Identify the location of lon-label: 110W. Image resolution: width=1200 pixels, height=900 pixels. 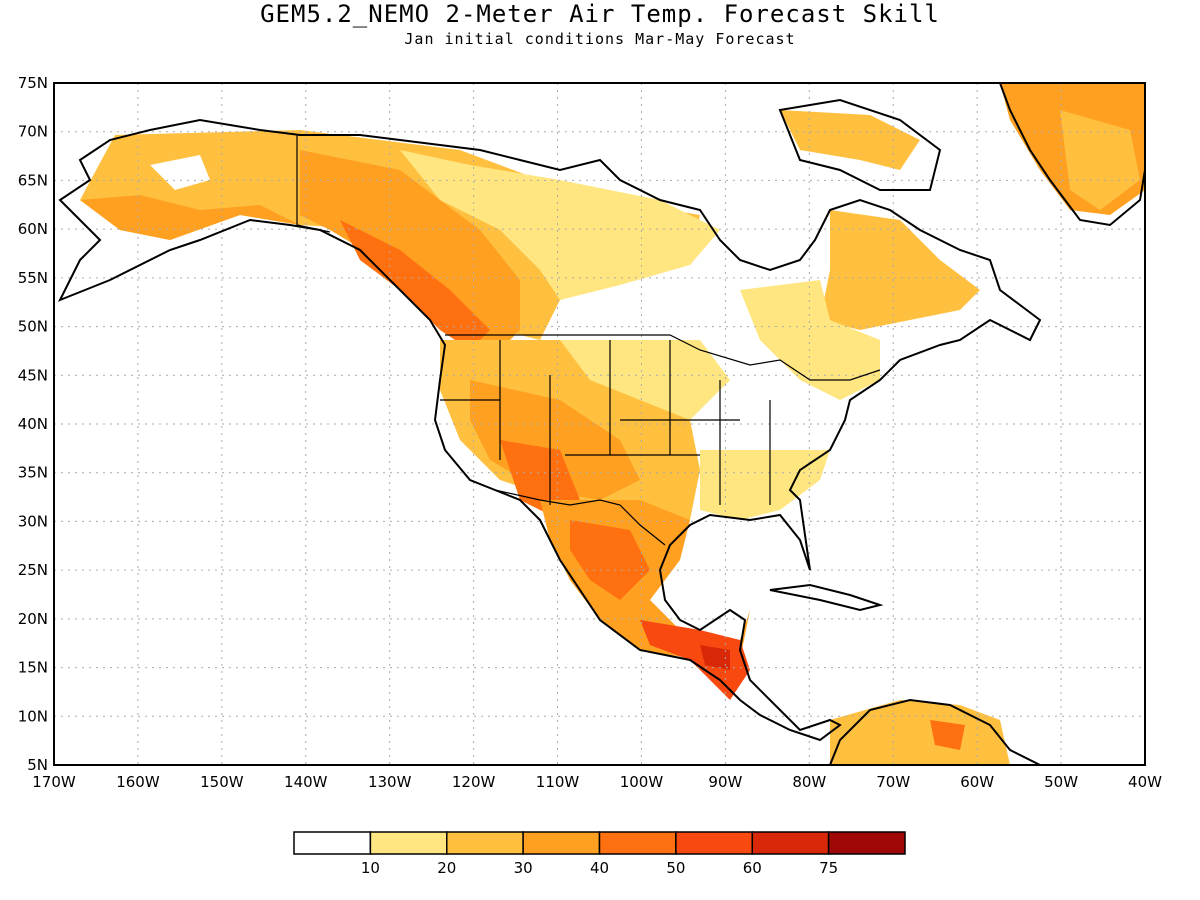
(558, 782).